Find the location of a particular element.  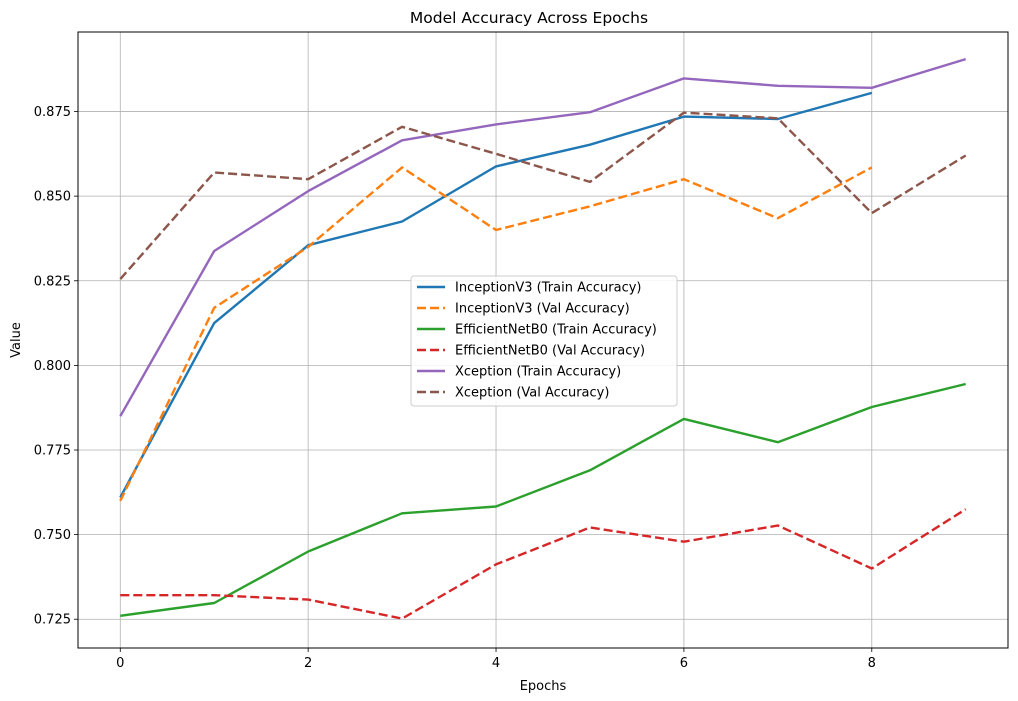

y-axis-ticks: 0.725 0.750 0.775 0.800 0.825 0.850 0.875 is located at coordinates (56, 366).